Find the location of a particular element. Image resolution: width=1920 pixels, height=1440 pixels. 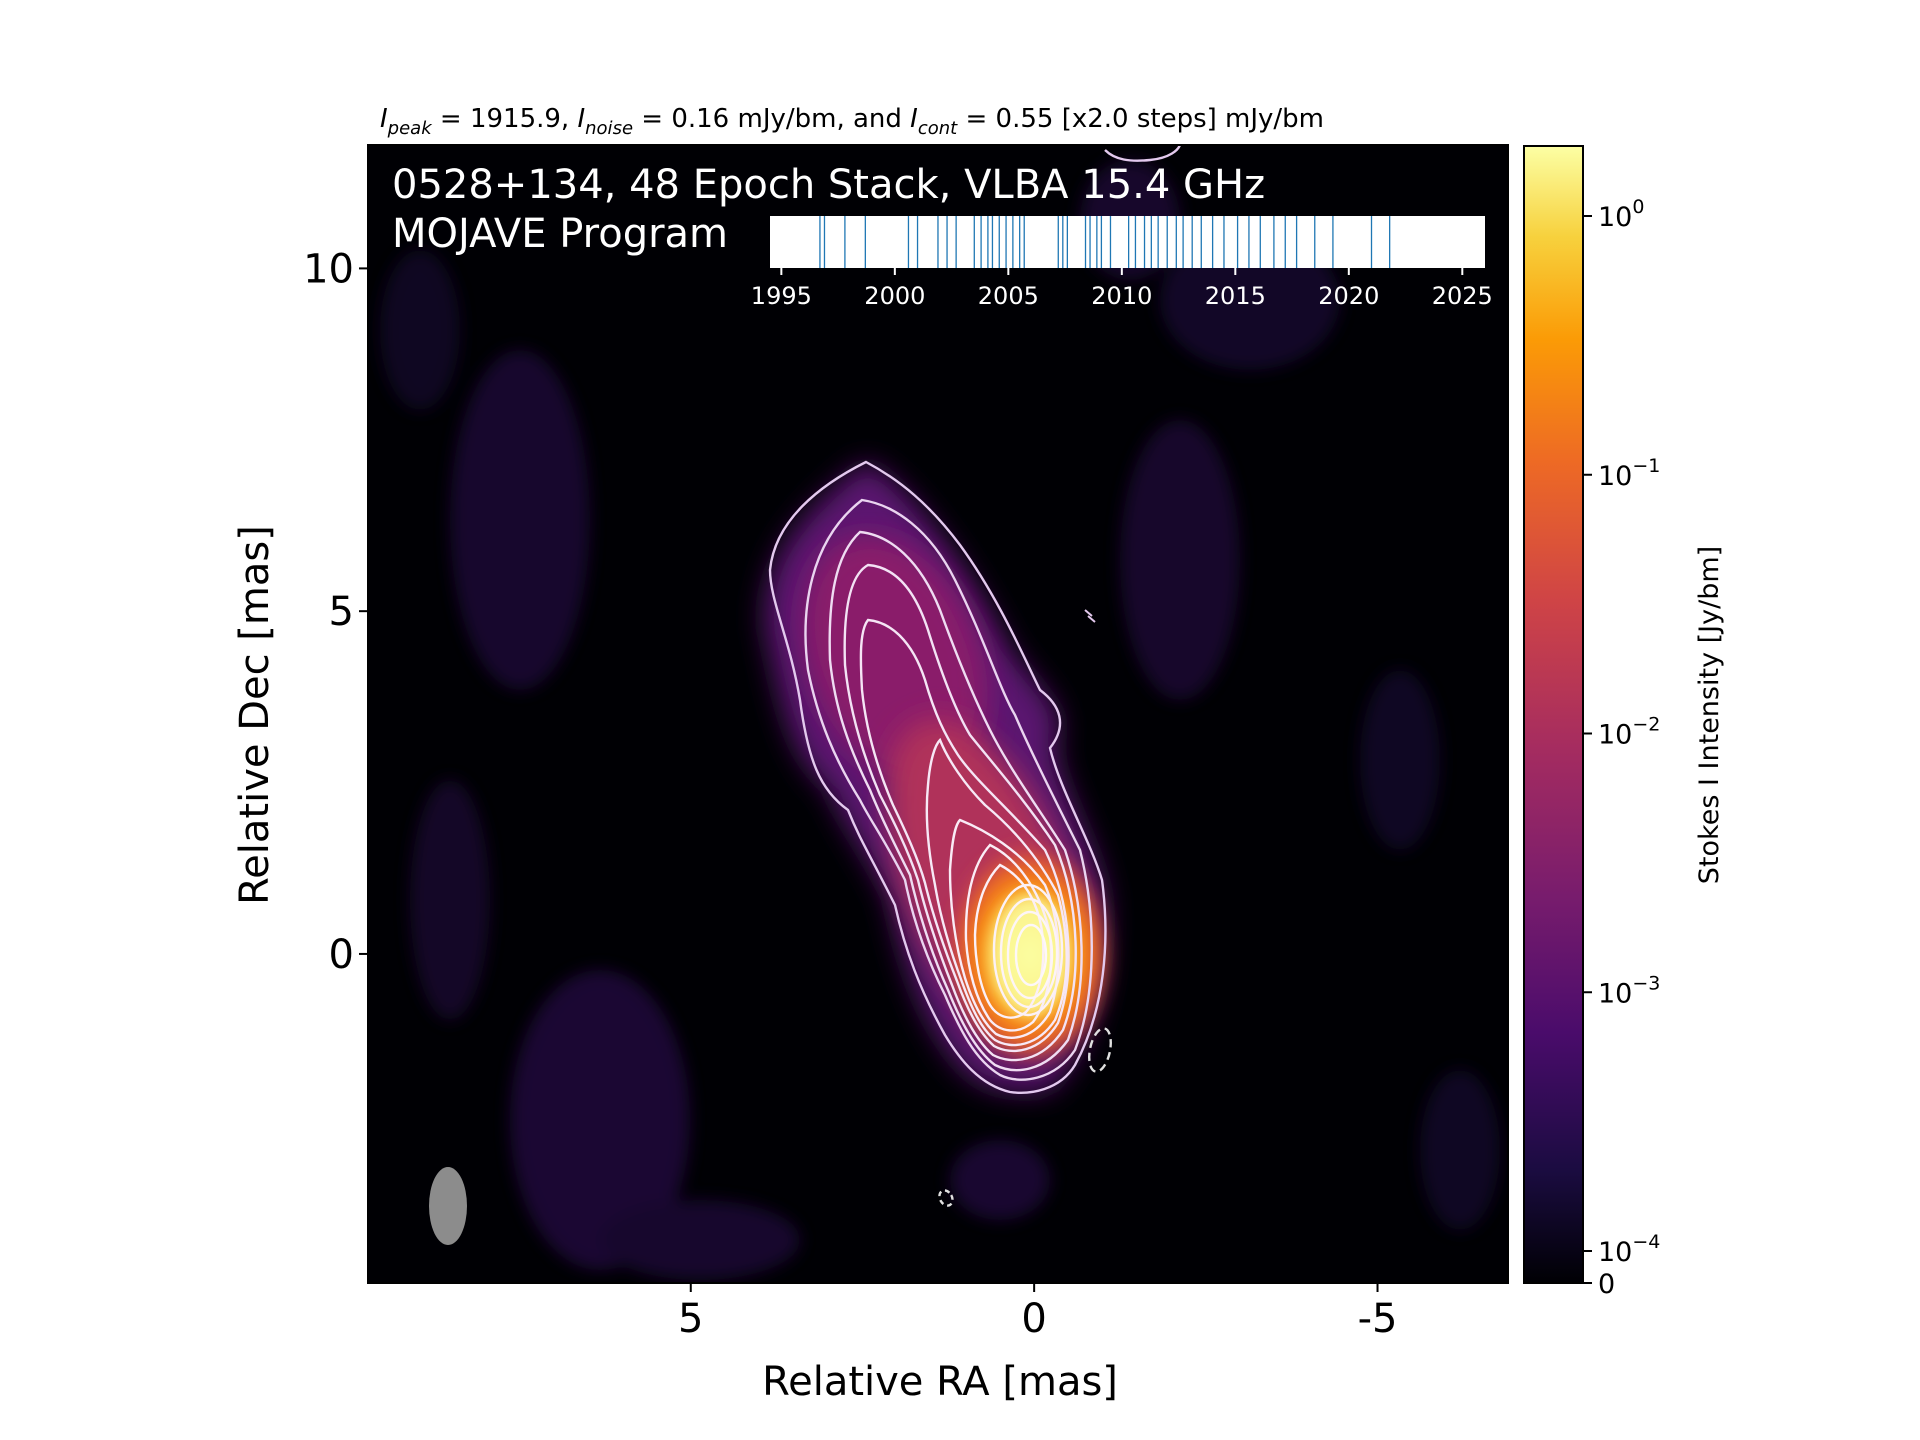

epoch-axis-label: 2010 is located at coordinates (1121, 296).